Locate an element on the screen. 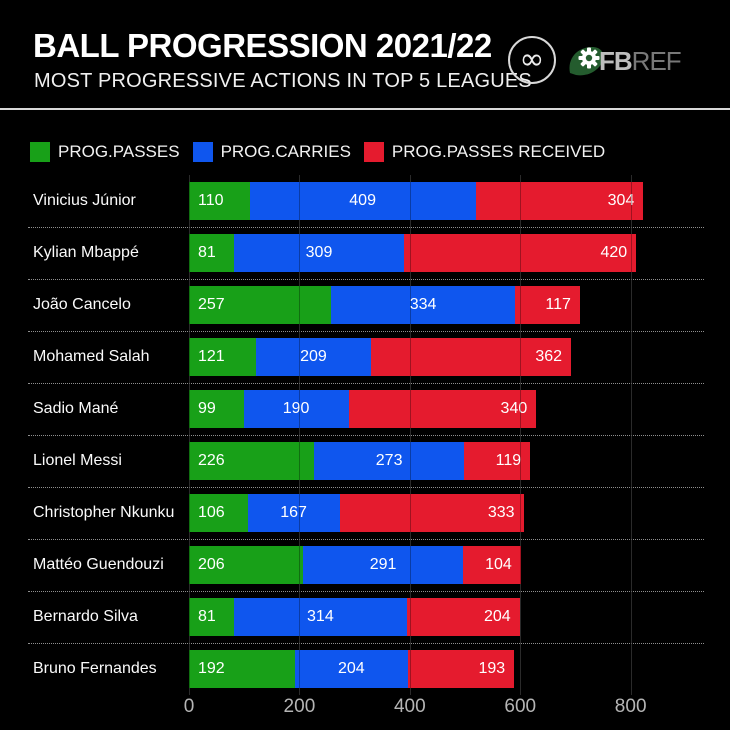 Image resolution: width=730 pixels, height=730 pixels. player-name: Kylian Mbappé is located at coordinates (86, 252).